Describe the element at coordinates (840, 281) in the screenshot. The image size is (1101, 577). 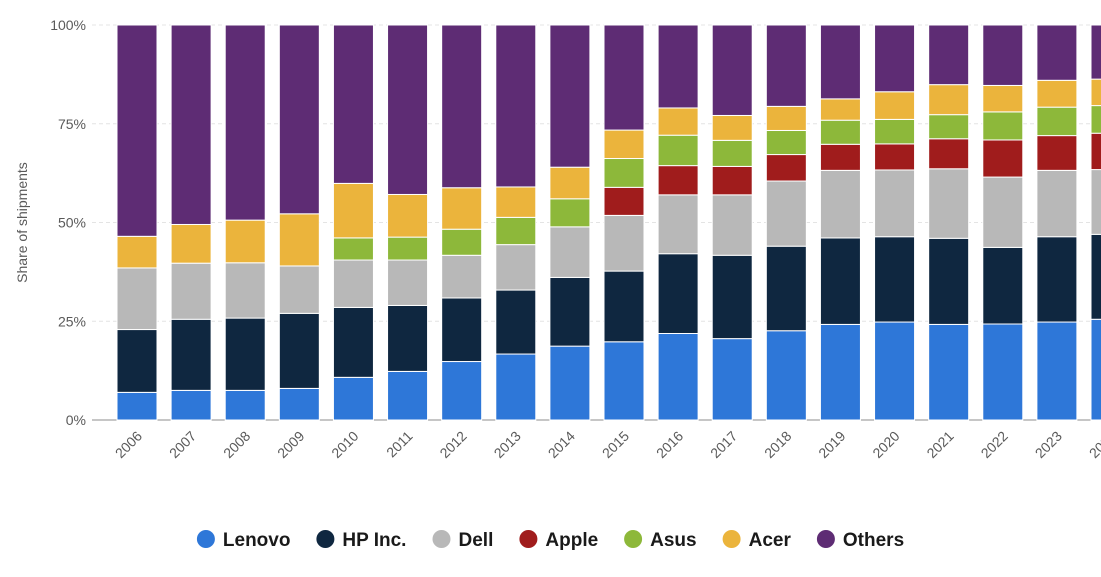
I see `bar-segment-hp-inc-2019` at that location.